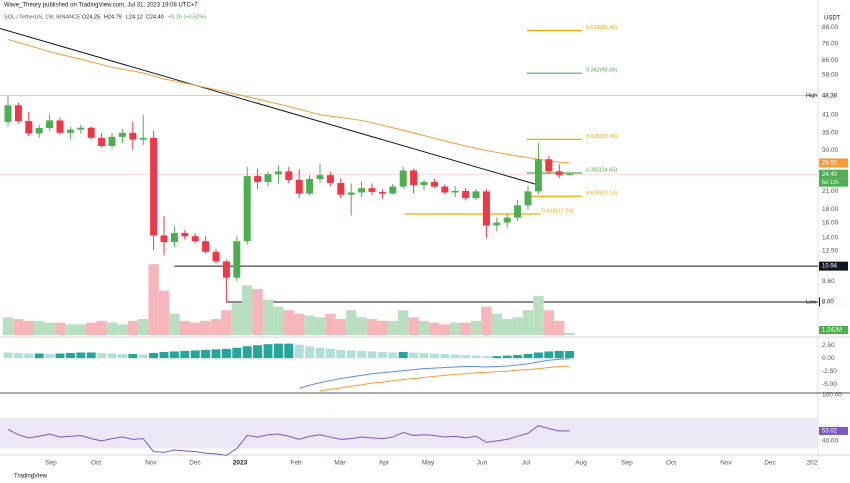 This screenshot has width=850, height=483. Describe the element at coordinates (42, 17) in the screenshot. I see `symbol: SOL / TetherUS, 1W, BINANCE` at that location.